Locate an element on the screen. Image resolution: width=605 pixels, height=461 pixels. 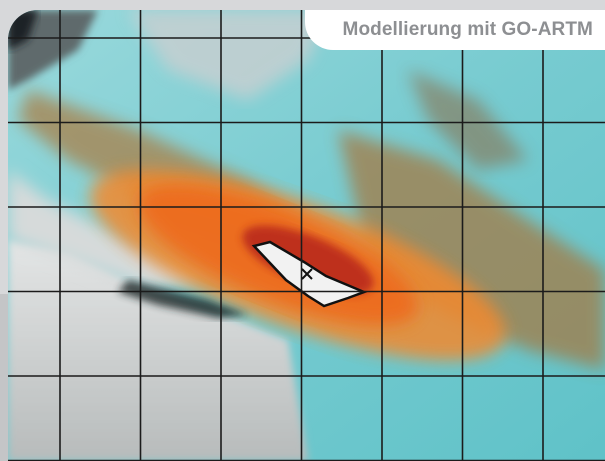
title-tab: Modellierung mit GO-ARTM is located at coordinates (455, 30).